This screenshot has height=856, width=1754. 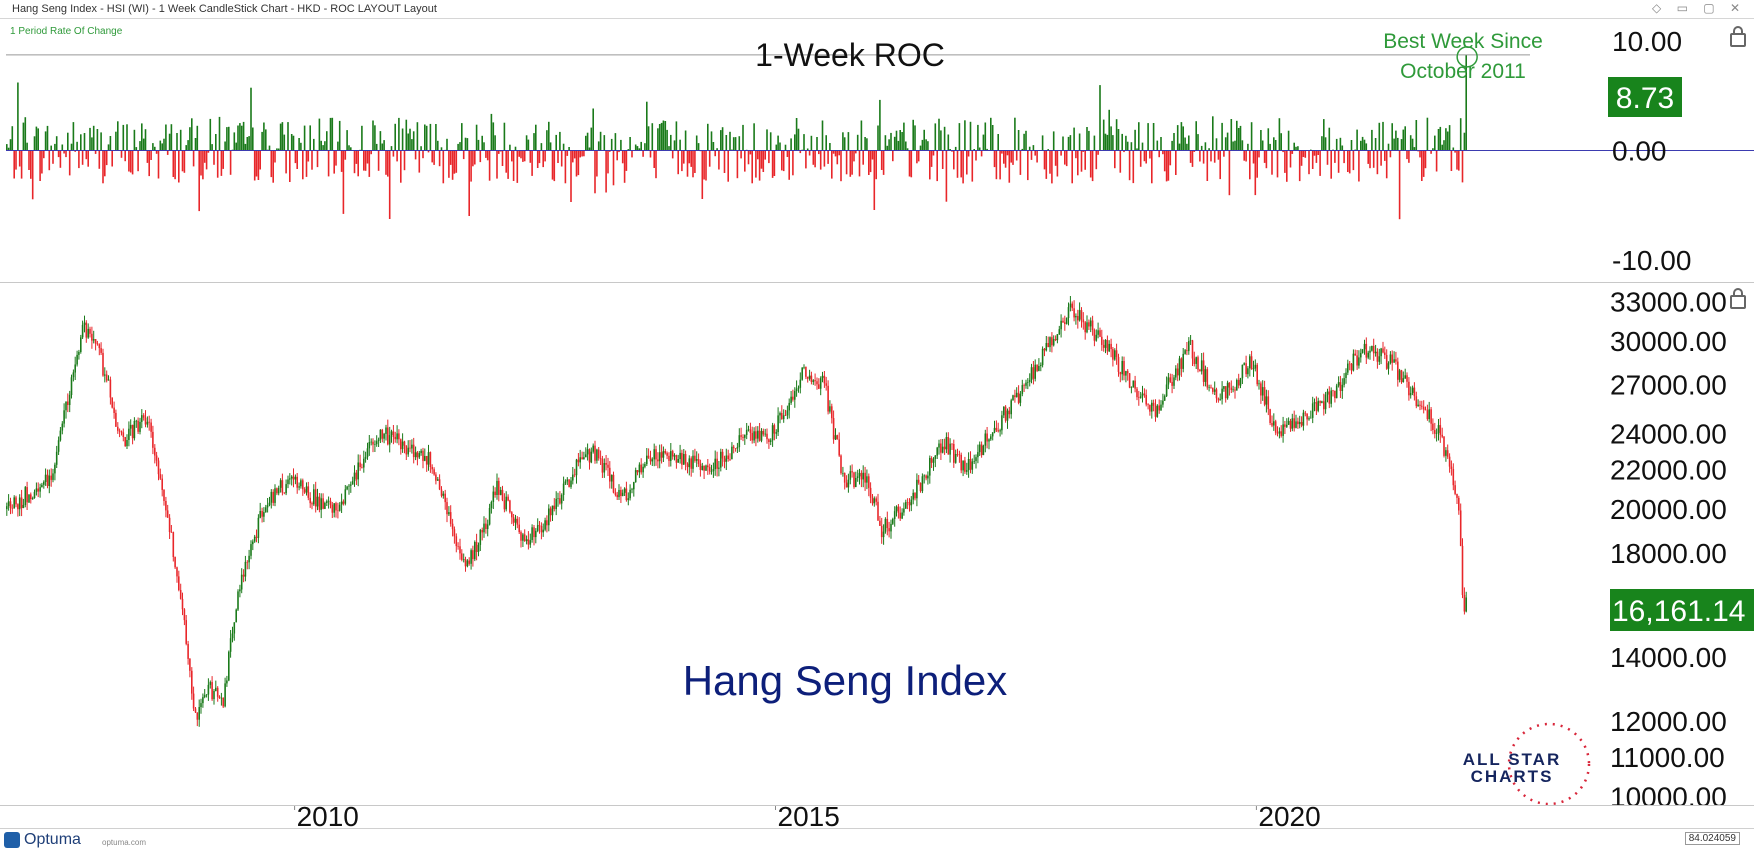 I want to click on roc-y-tick-label: 10.00, so click(x=1647, y=41).